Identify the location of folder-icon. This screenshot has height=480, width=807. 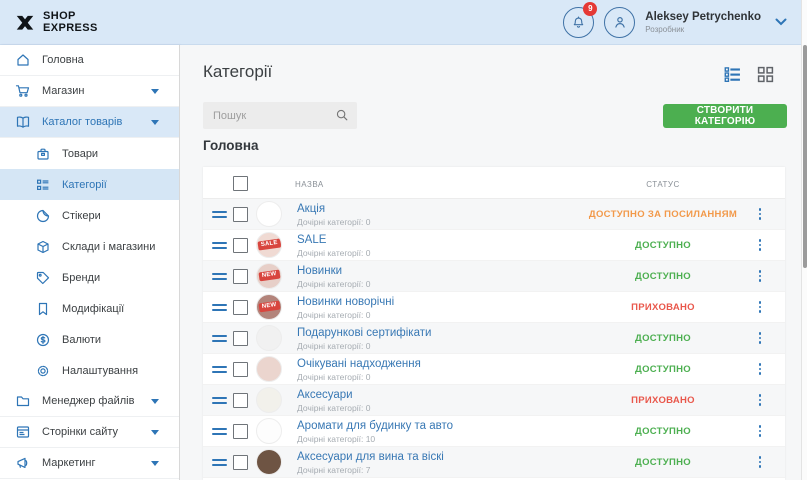
(23, 401).